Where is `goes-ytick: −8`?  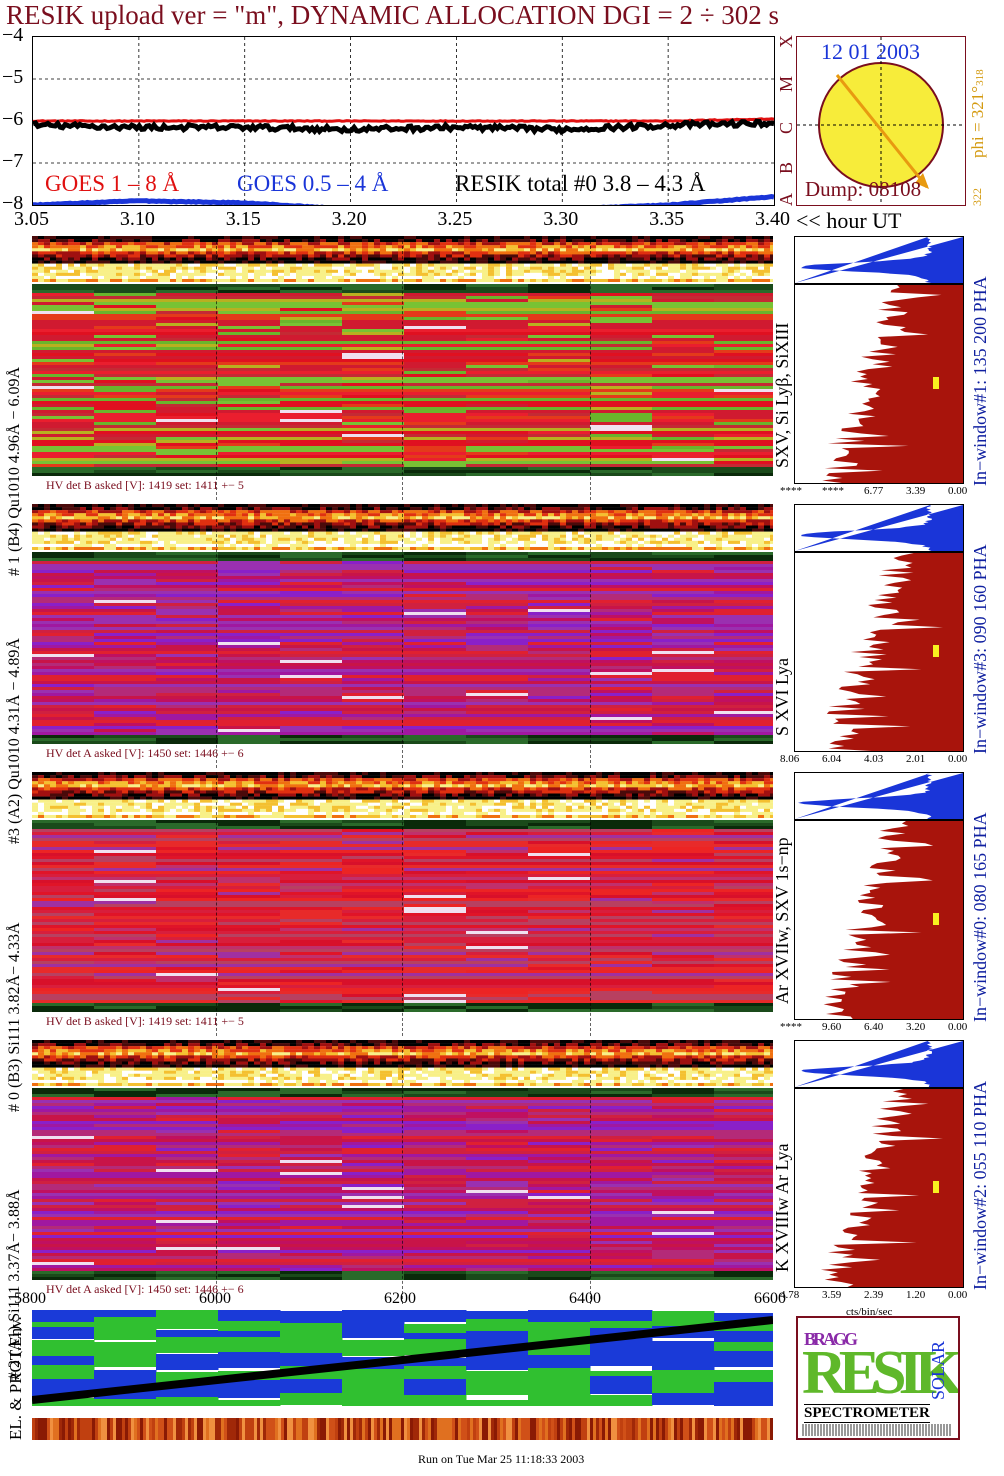 goes-ytick: −8 is located at coordinates (13, 203).